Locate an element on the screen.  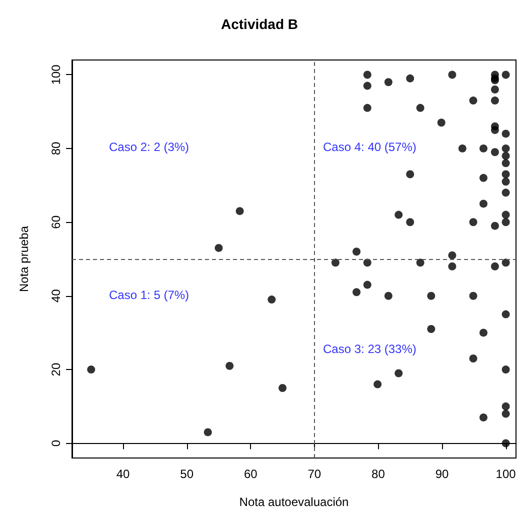
annotation: Caso 3: 23 (33%) is located at coordinates (369, 349).